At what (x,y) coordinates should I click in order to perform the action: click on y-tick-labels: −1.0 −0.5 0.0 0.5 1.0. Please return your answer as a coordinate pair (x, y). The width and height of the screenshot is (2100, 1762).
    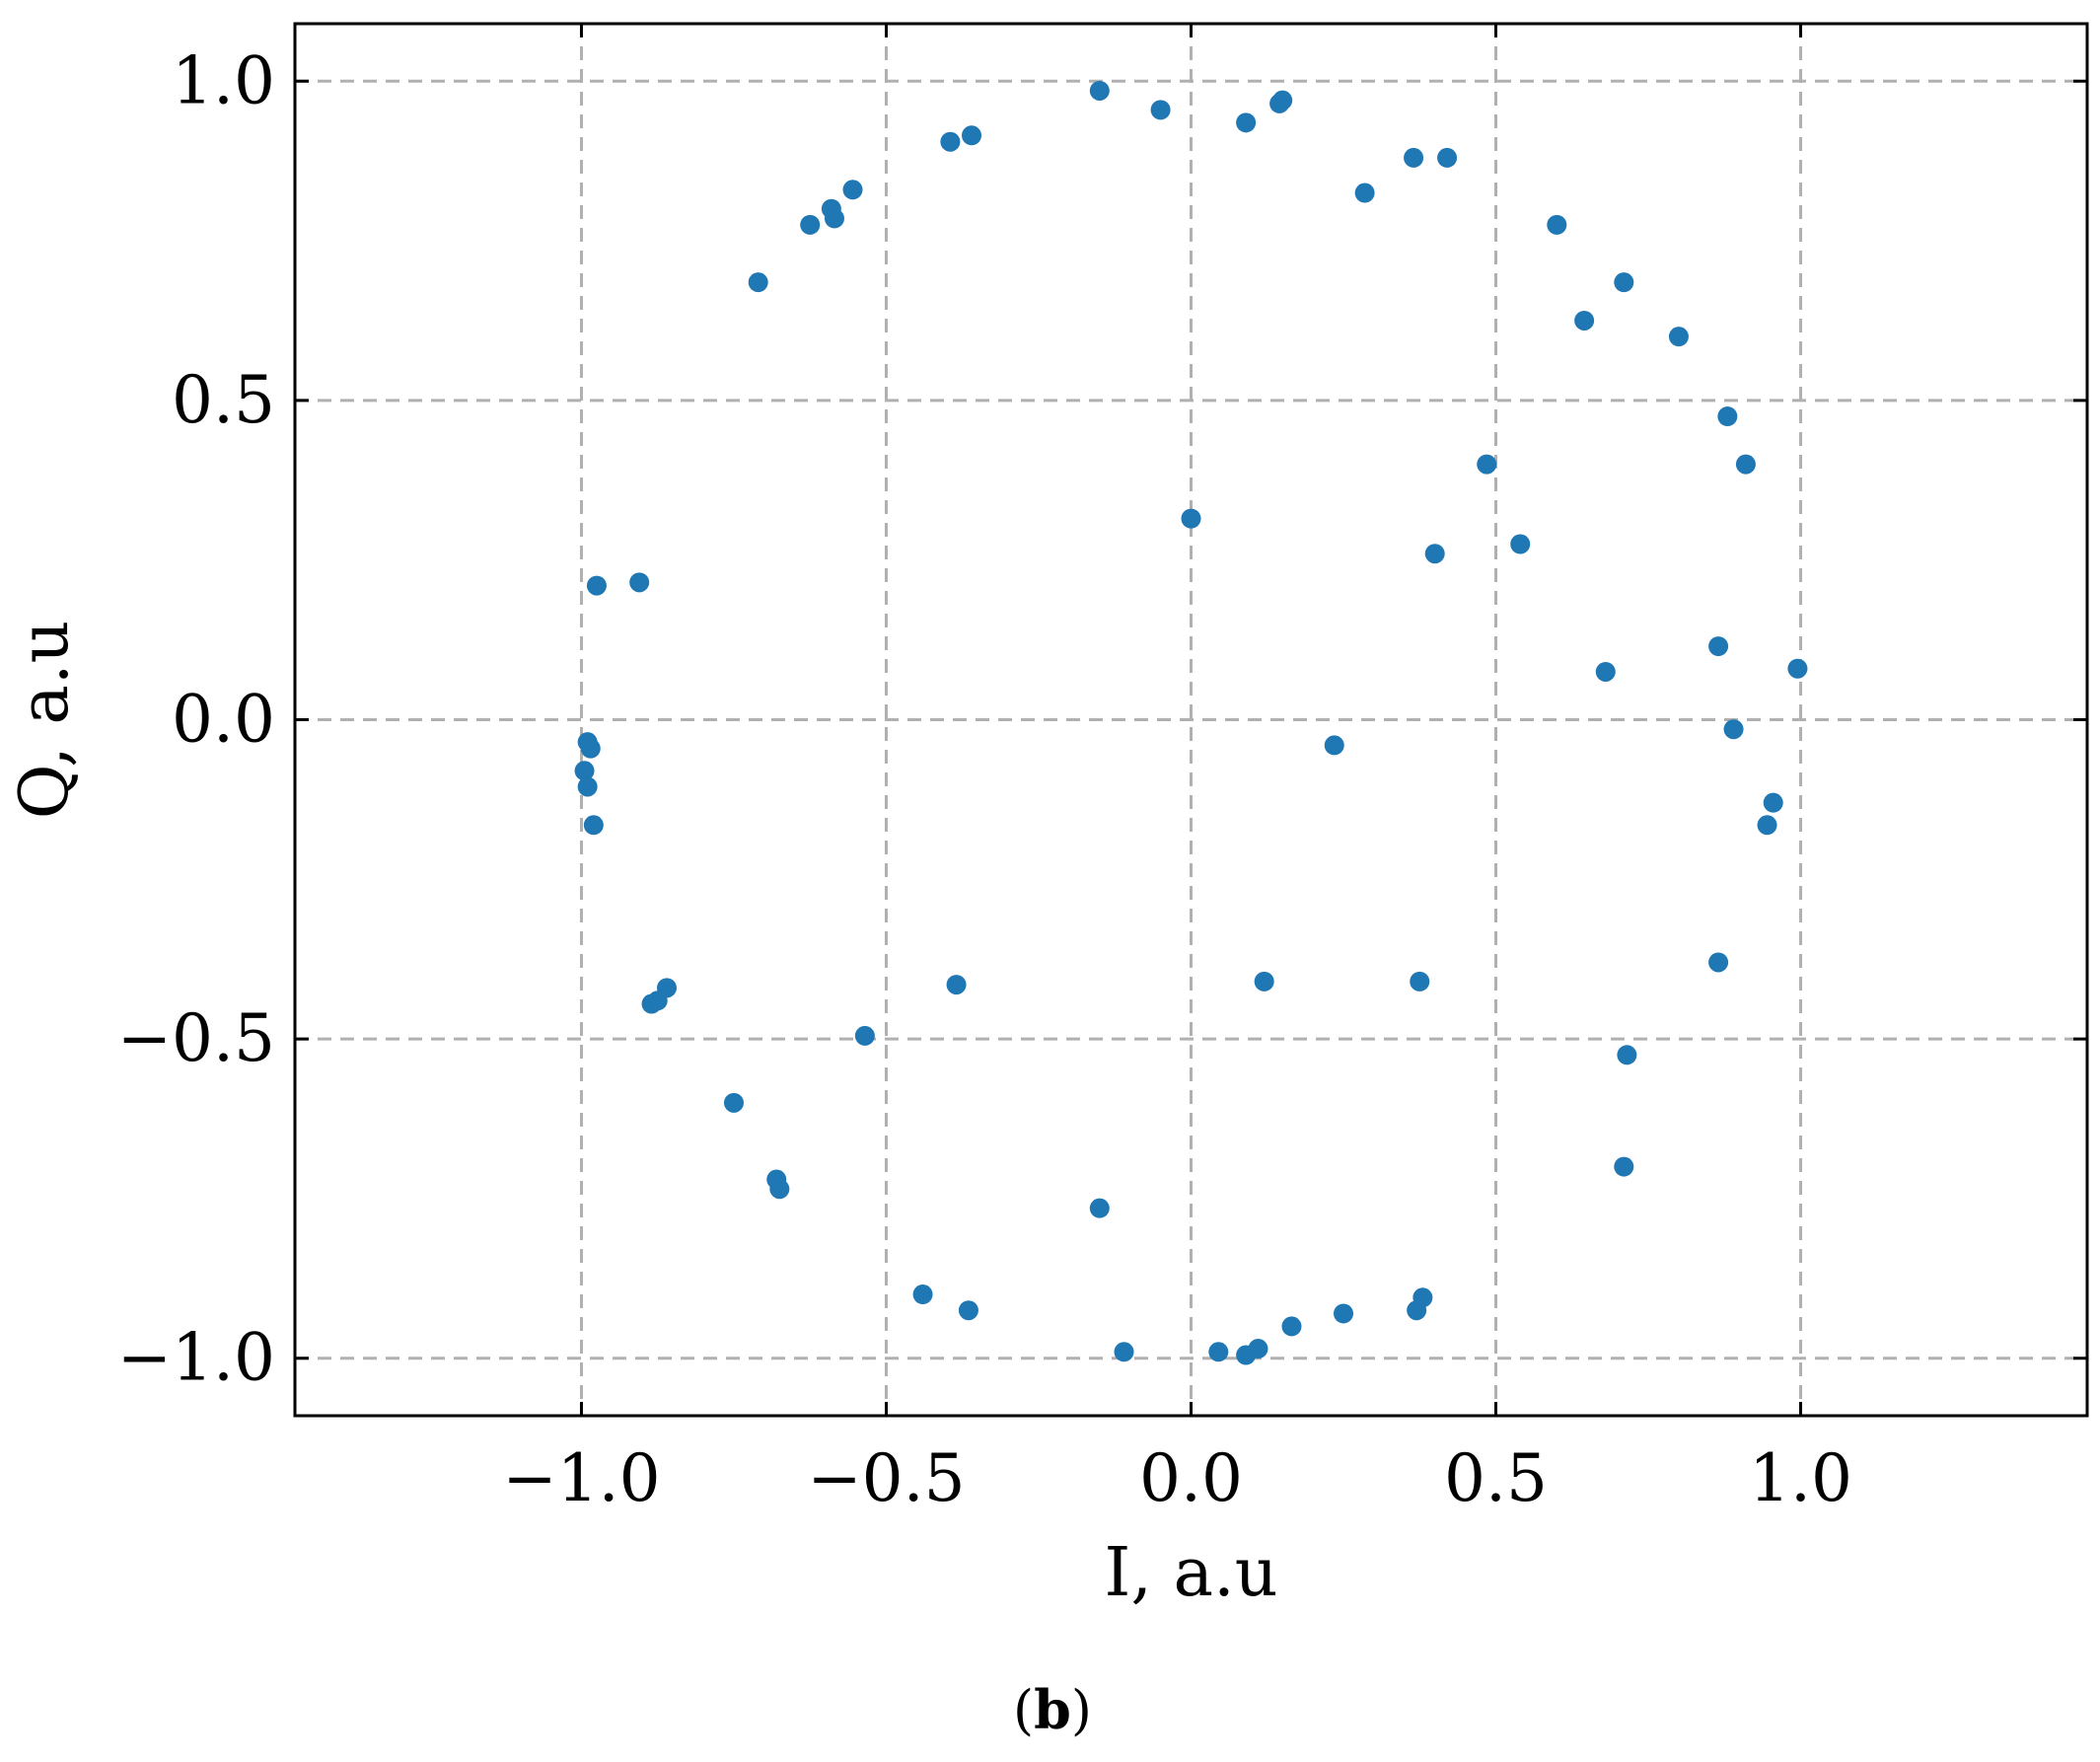
    Looking at the image, I should click on (196, 718).